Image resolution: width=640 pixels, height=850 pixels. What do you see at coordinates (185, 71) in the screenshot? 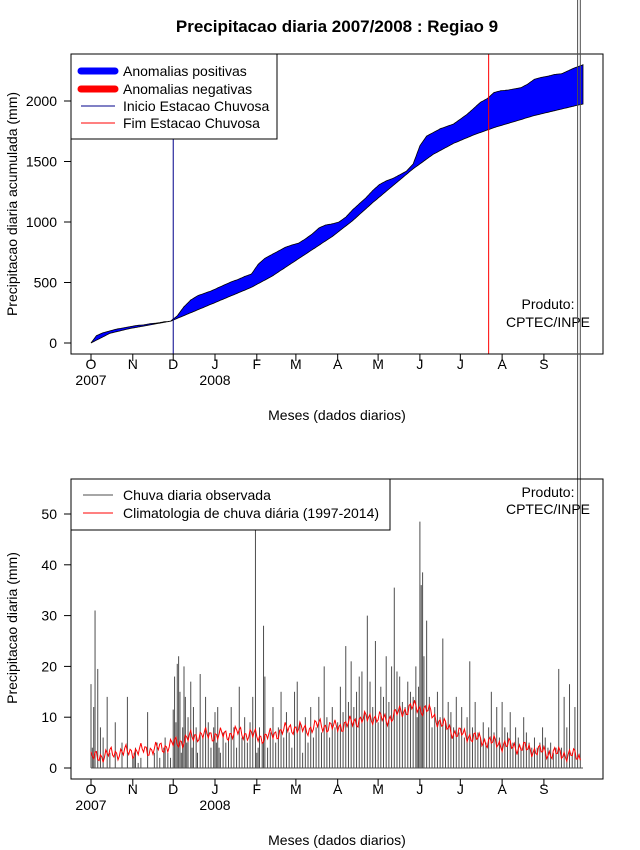
I see `legend-label-positive: Anomalias positivas` at bounding box center [185, 71].